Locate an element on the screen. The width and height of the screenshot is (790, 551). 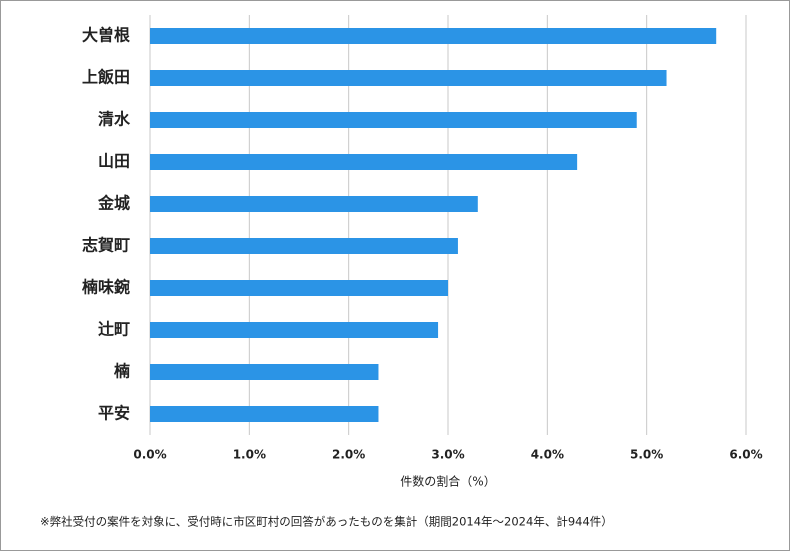
x-tick-label: 0.0% is located at coordinates (149, 455).